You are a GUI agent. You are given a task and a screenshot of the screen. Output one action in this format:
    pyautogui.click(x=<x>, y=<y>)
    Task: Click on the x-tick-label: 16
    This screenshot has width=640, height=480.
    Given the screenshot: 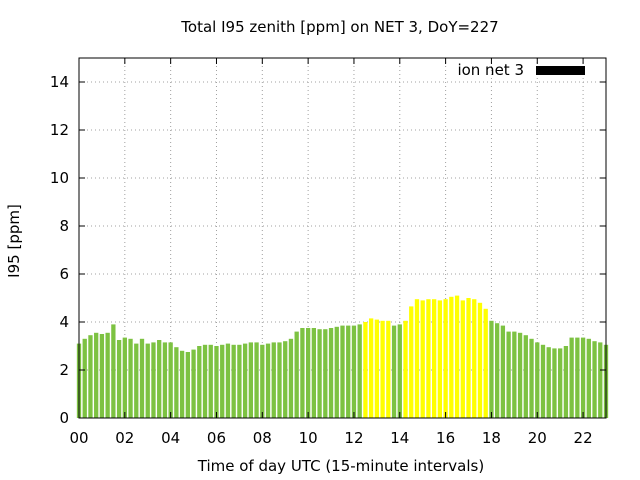 What is the action you would take?
    pyautogui.click(x=445, y=438)
    